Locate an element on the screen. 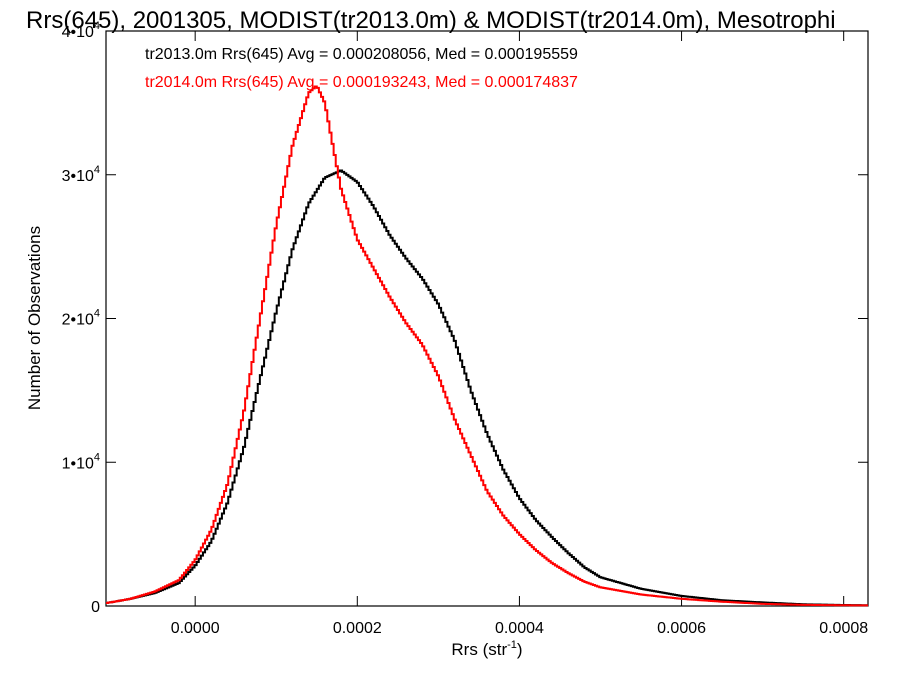  y-axis-label: Number of Observations is located at coordinates (34, 318).